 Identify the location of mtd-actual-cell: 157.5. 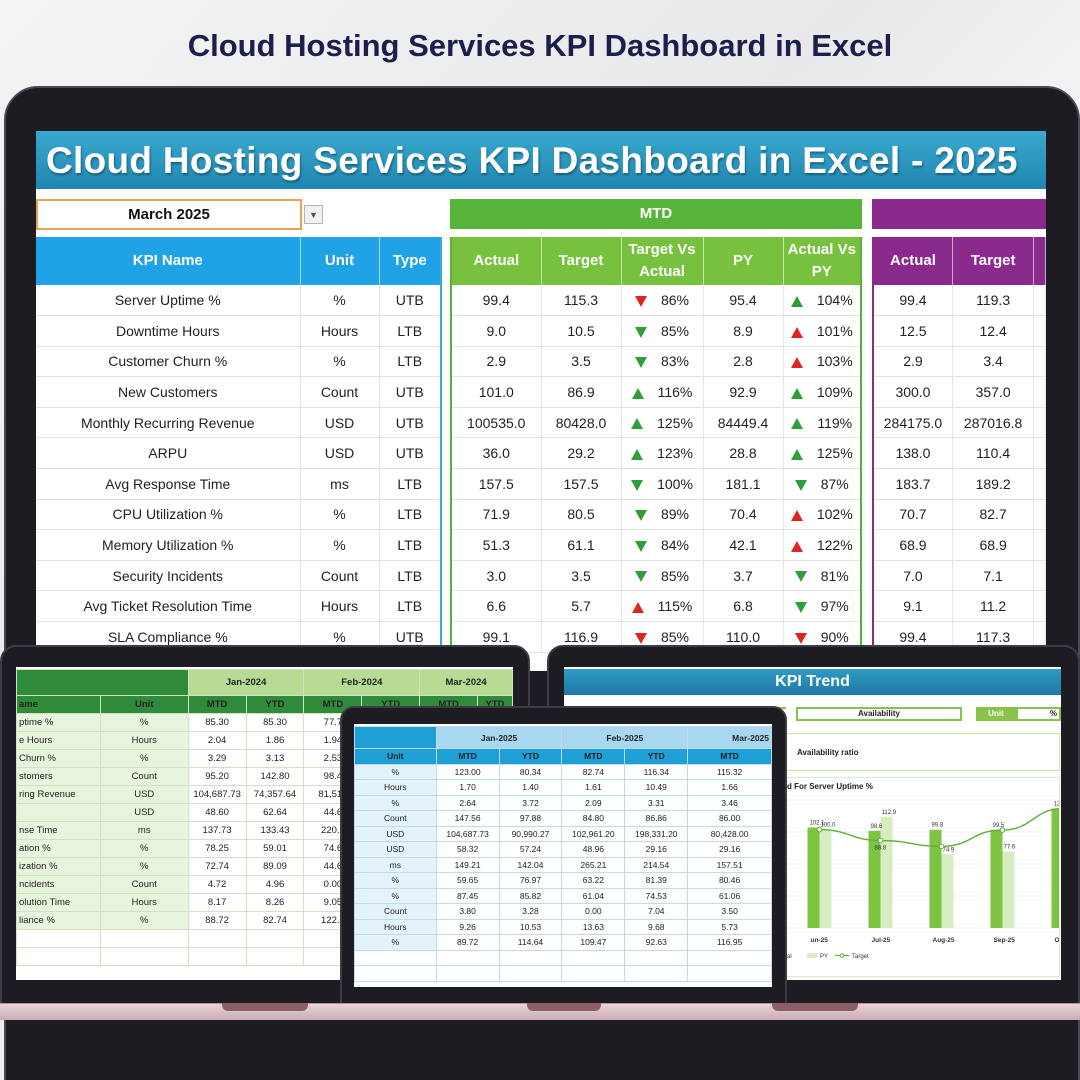
(496, 484).